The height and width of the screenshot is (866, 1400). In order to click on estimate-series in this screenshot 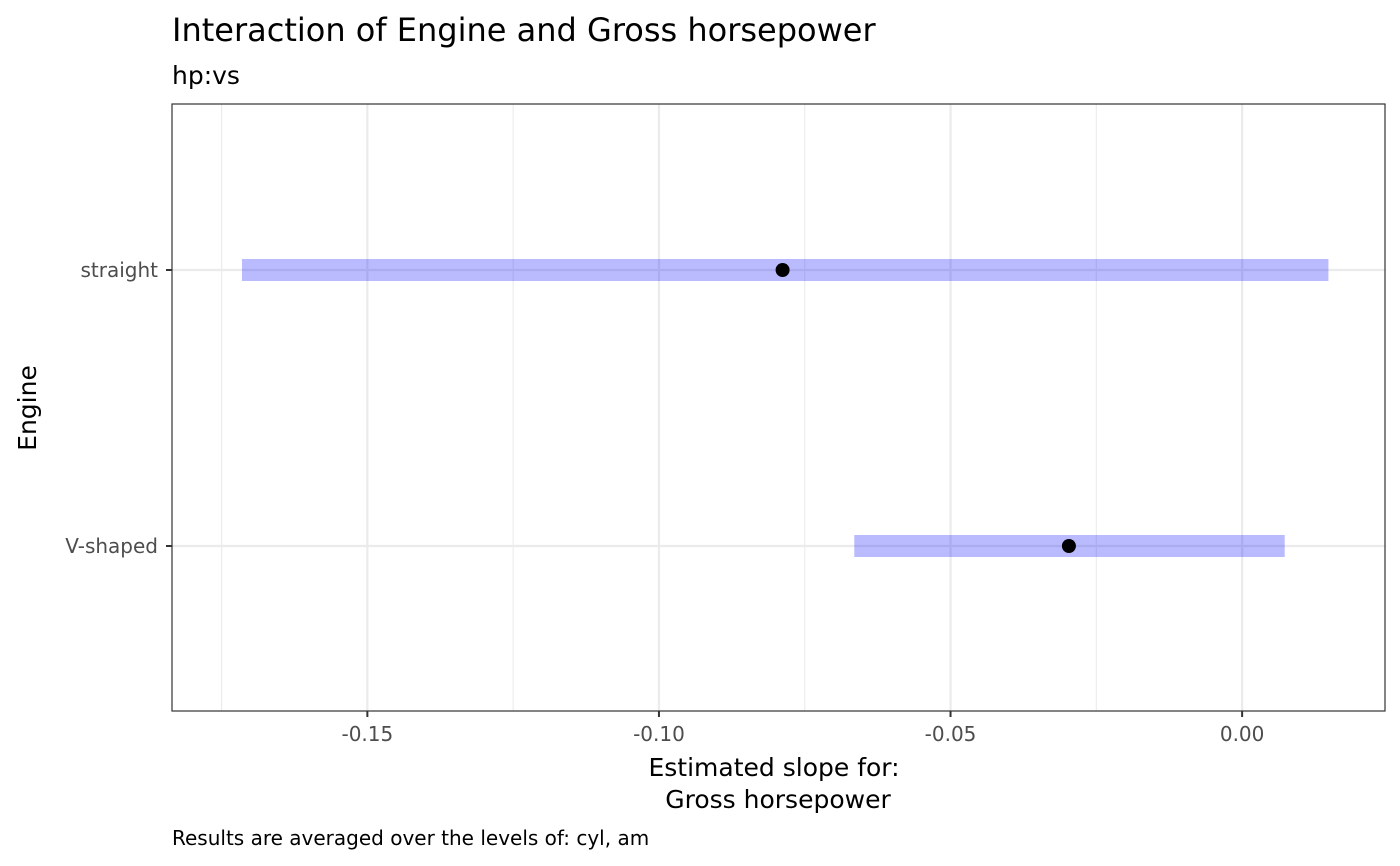, I will do `click(925, 408)`.